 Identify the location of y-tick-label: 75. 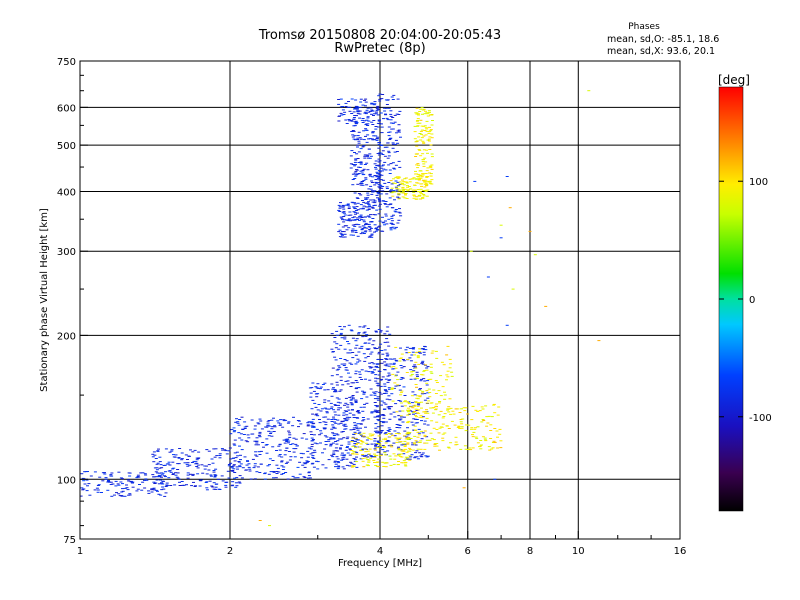
(69, 540).